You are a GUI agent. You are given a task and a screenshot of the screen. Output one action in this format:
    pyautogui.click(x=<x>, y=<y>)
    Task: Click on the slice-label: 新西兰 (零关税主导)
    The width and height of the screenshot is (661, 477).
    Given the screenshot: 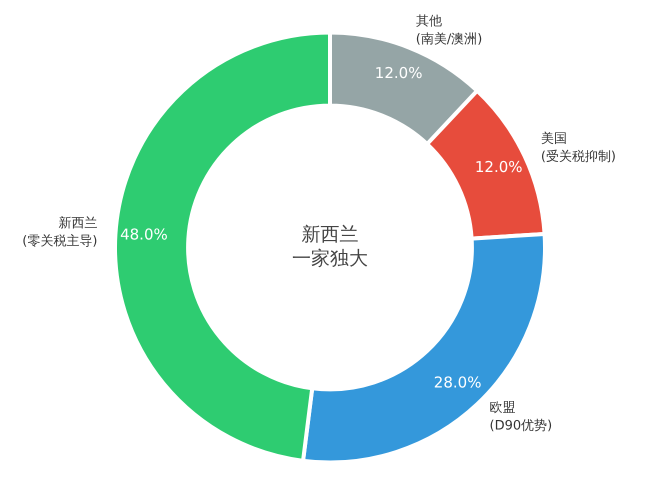 What is the action you would take?
    pyautogui.click(x=60, y=233)
    